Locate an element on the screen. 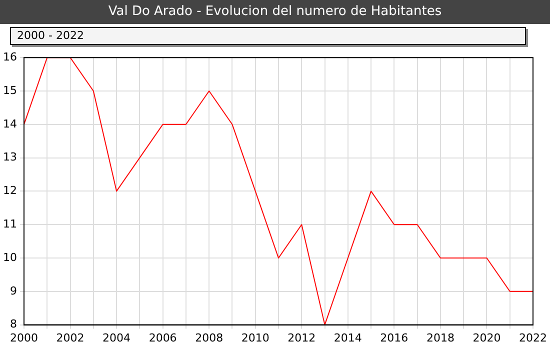 Image resolution: width=550 pixels, height=350 pixels. y-tick-label: 14 is located at coordinates (9, 123).